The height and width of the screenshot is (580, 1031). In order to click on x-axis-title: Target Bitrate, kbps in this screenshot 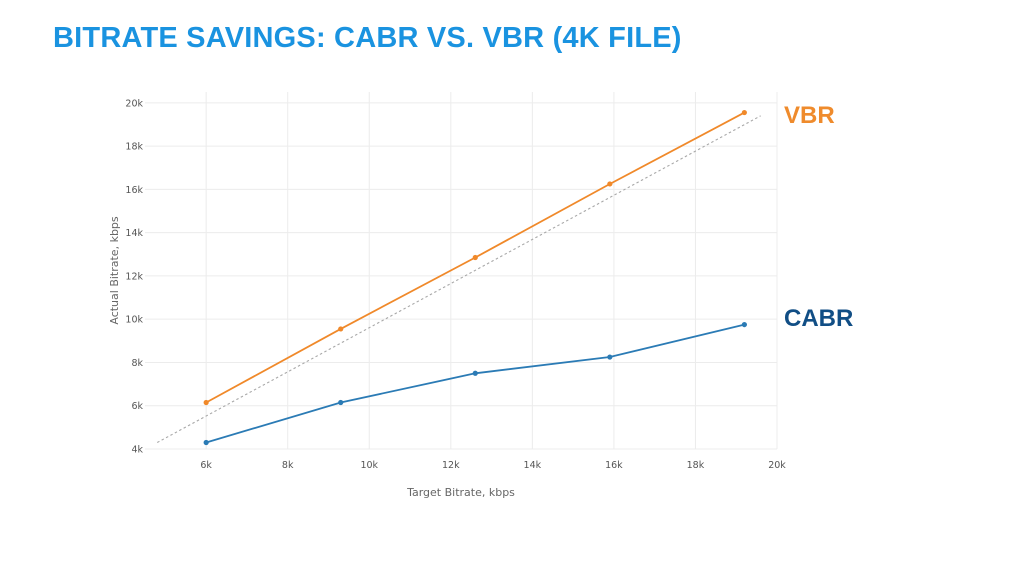, I will do `click(460, 492)`.